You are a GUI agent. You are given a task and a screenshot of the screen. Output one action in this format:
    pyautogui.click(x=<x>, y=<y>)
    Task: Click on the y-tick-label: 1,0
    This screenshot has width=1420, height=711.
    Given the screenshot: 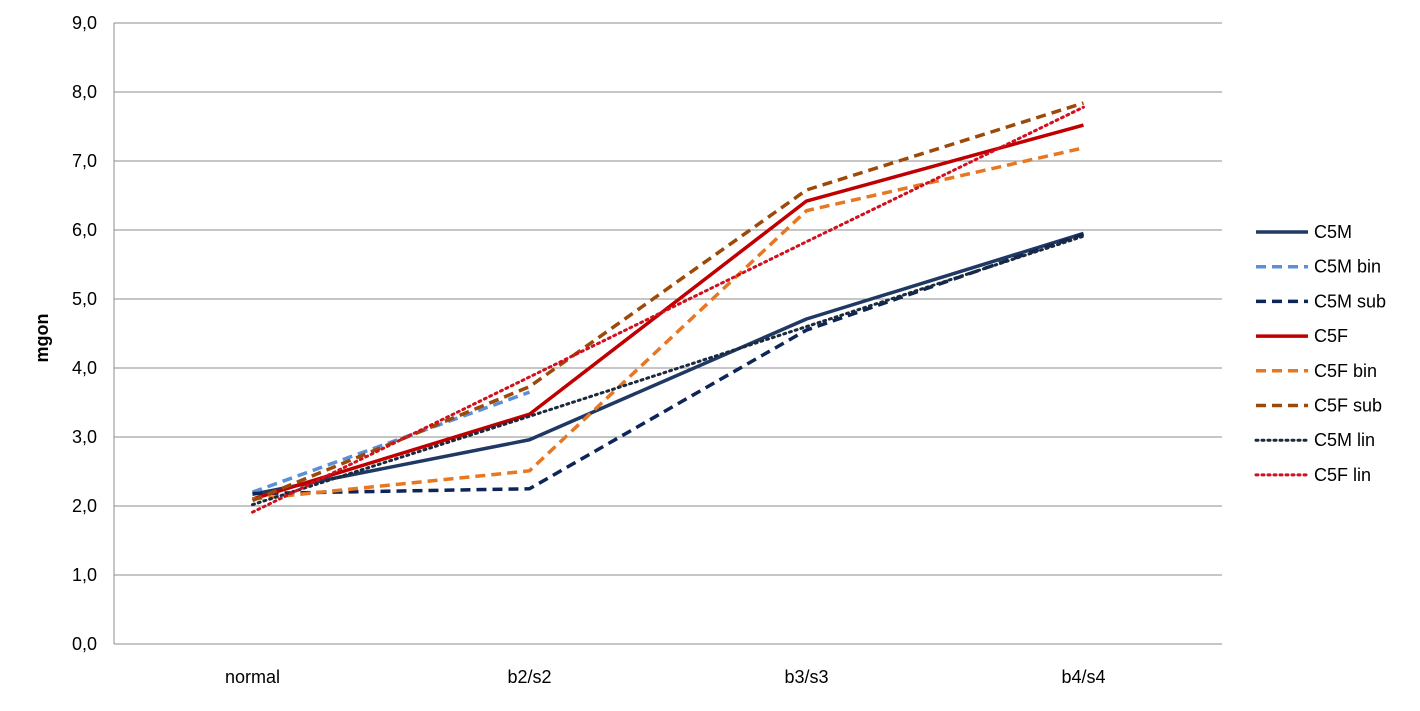 What is the action you would take?
    pyautogui.click(x=84, y=575)
    